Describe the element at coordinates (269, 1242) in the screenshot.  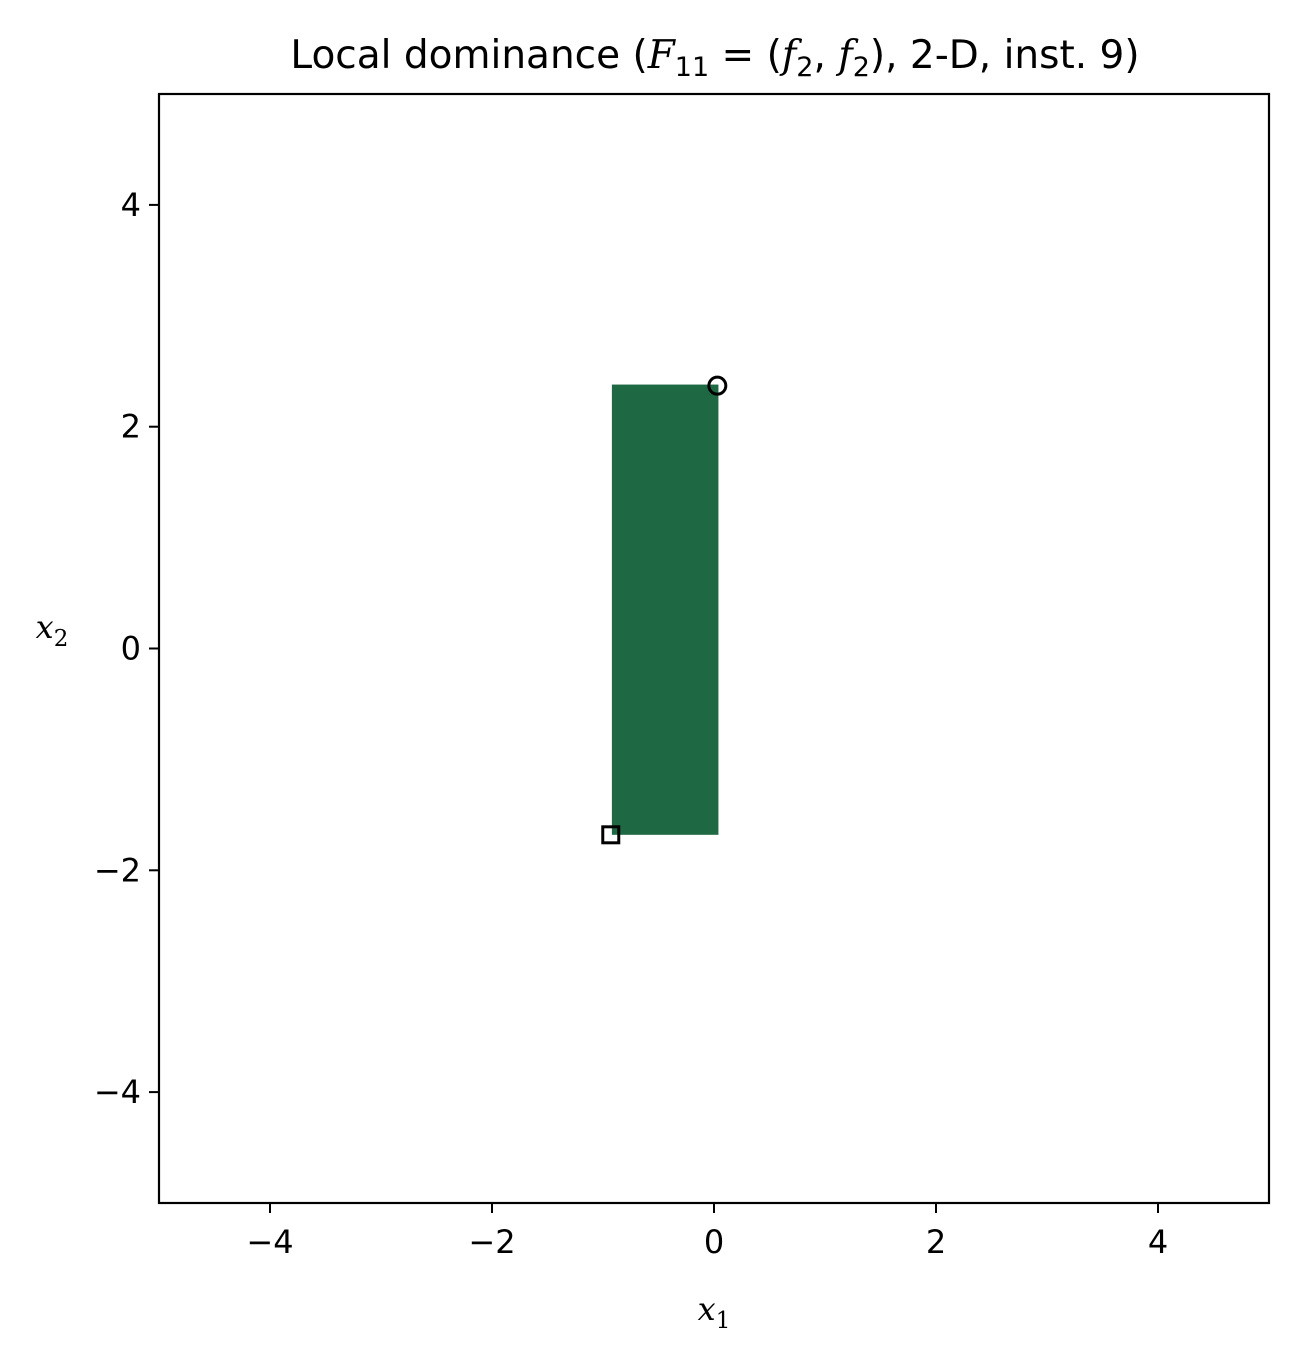
I see `x-tick-label: −4` at that location.